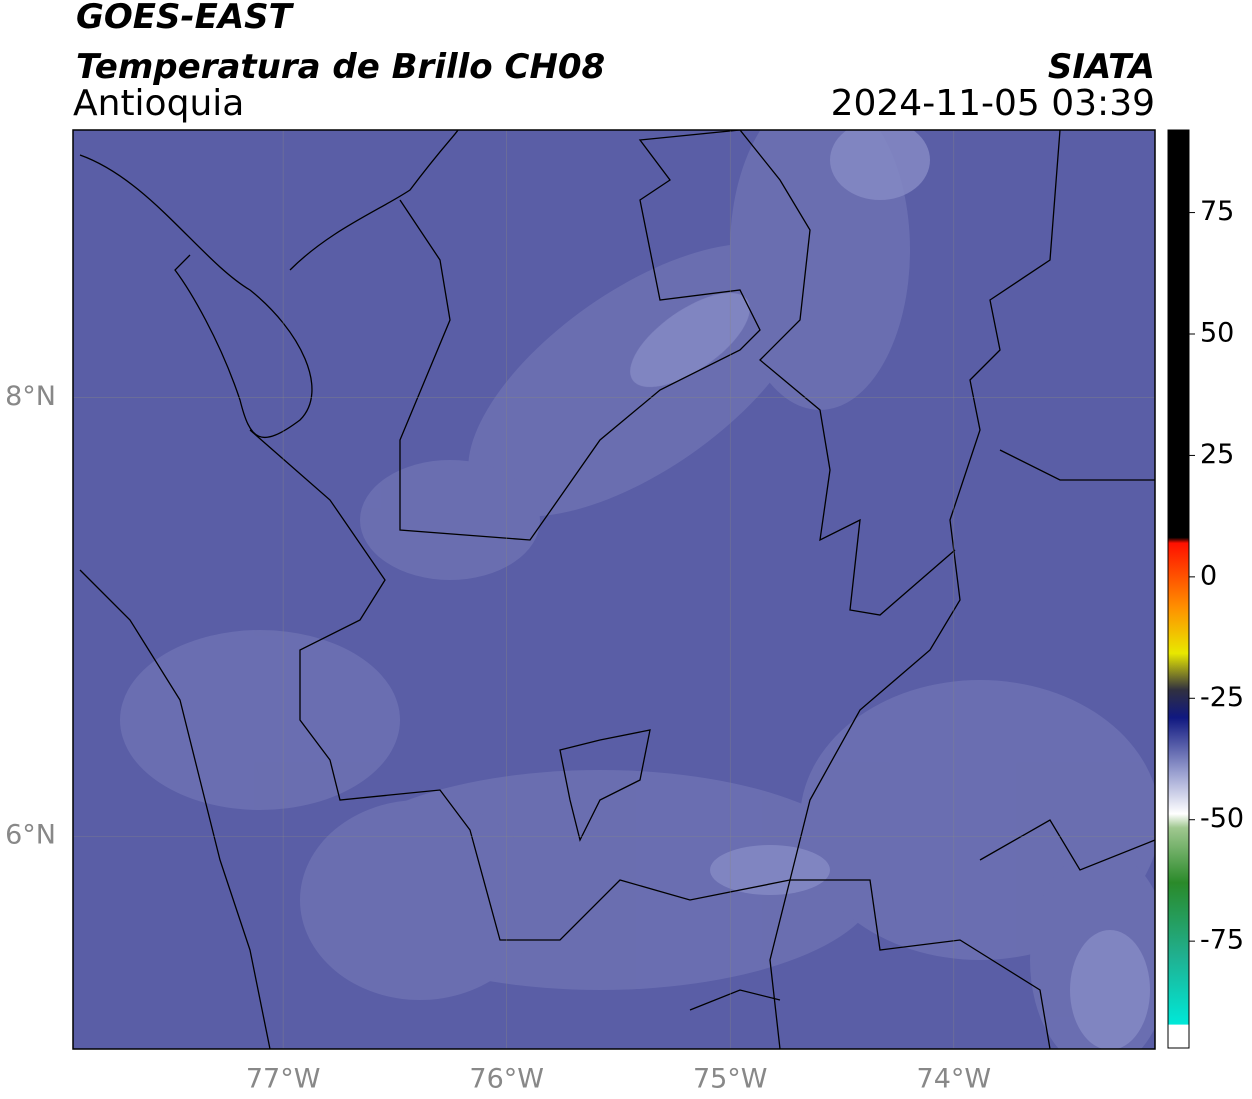 Image resolution: width=1252 pixels, height=1099 pixels. I want to click on colorbar-tick-label: 0, so click(1208, 575).